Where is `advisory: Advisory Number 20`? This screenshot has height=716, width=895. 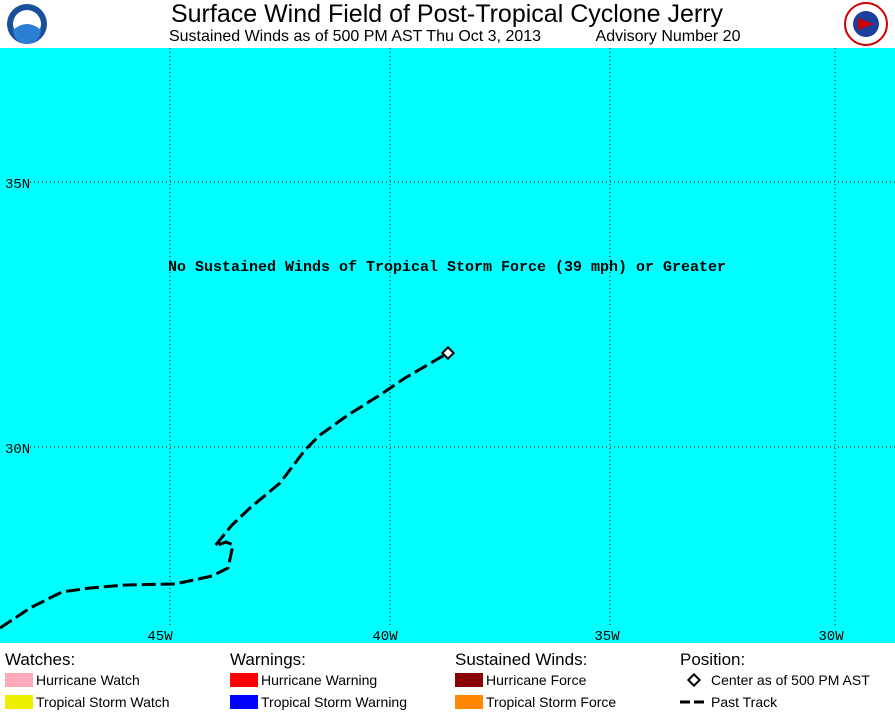 advisory: Advisory Number 20 is located at coordinates (668, 36).